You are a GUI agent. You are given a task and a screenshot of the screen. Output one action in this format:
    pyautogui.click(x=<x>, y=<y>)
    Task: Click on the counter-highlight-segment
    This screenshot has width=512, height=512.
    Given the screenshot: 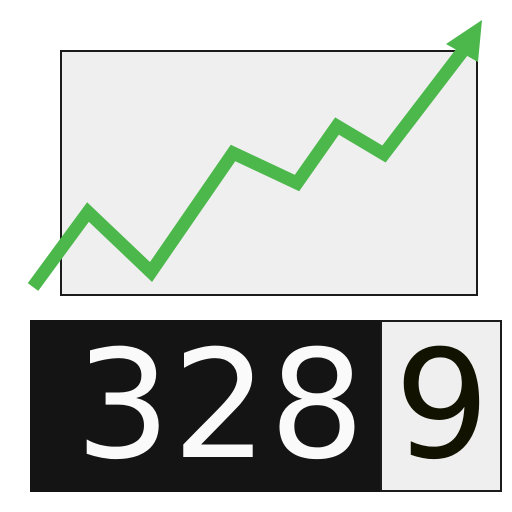 What is the action you would take?
    pyautogui.click(x=441, y=406)
    